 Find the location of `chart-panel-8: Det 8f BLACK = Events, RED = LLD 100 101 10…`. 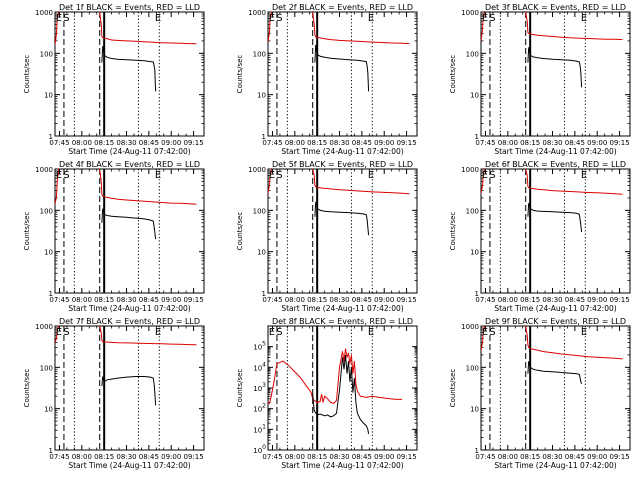

chart-panel-8: Det 8f BLACK = Events, RED = LLD 100 101 10… is located at coordinates (327, 393).